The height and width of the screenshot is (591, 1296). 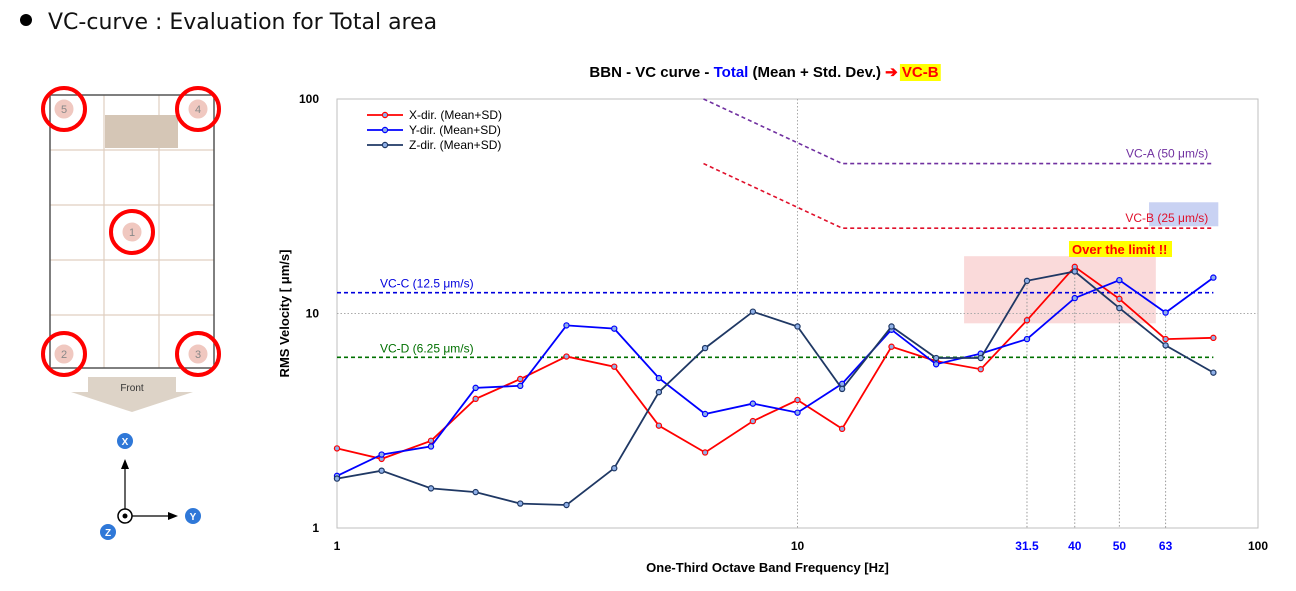 I want to click on annotation-highlight, so click(x=1120, y=249).